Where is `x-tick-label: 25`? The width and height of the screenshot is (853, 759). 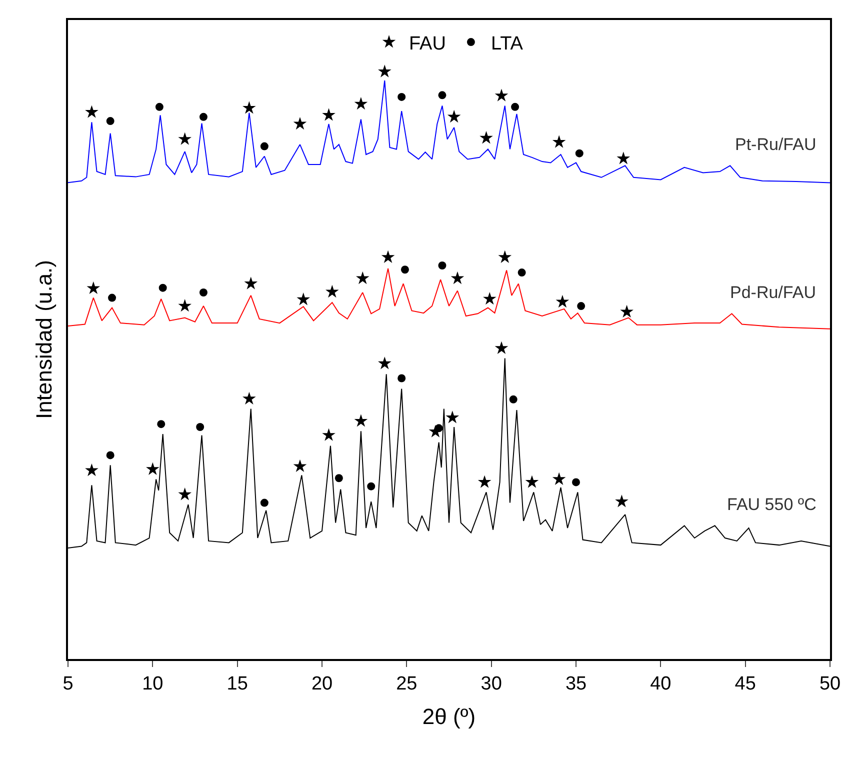 x-tick-label: 25 is located at coordinates (407, 684).